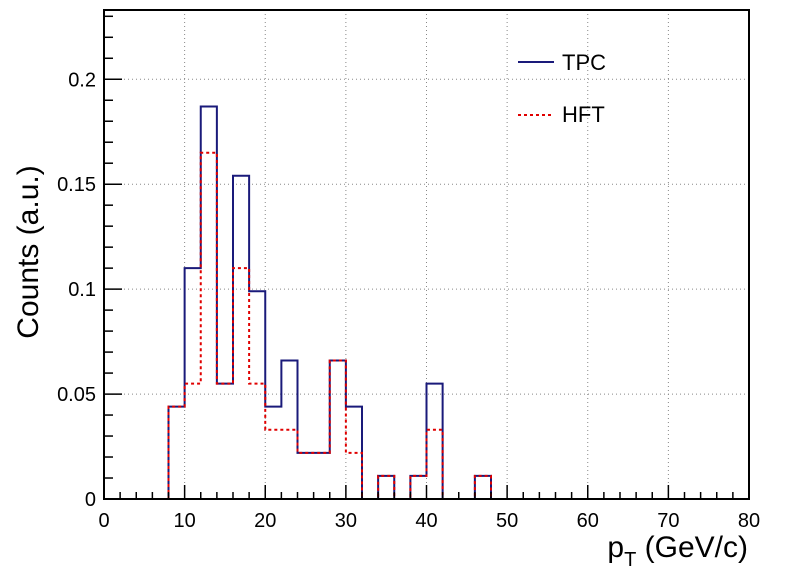 Image resolution: width=798 pixels, height=575 pixels. Describe the element at coordinates (82, 80) in the screenshot. I see `y-tick-label: 0.2` at that location.